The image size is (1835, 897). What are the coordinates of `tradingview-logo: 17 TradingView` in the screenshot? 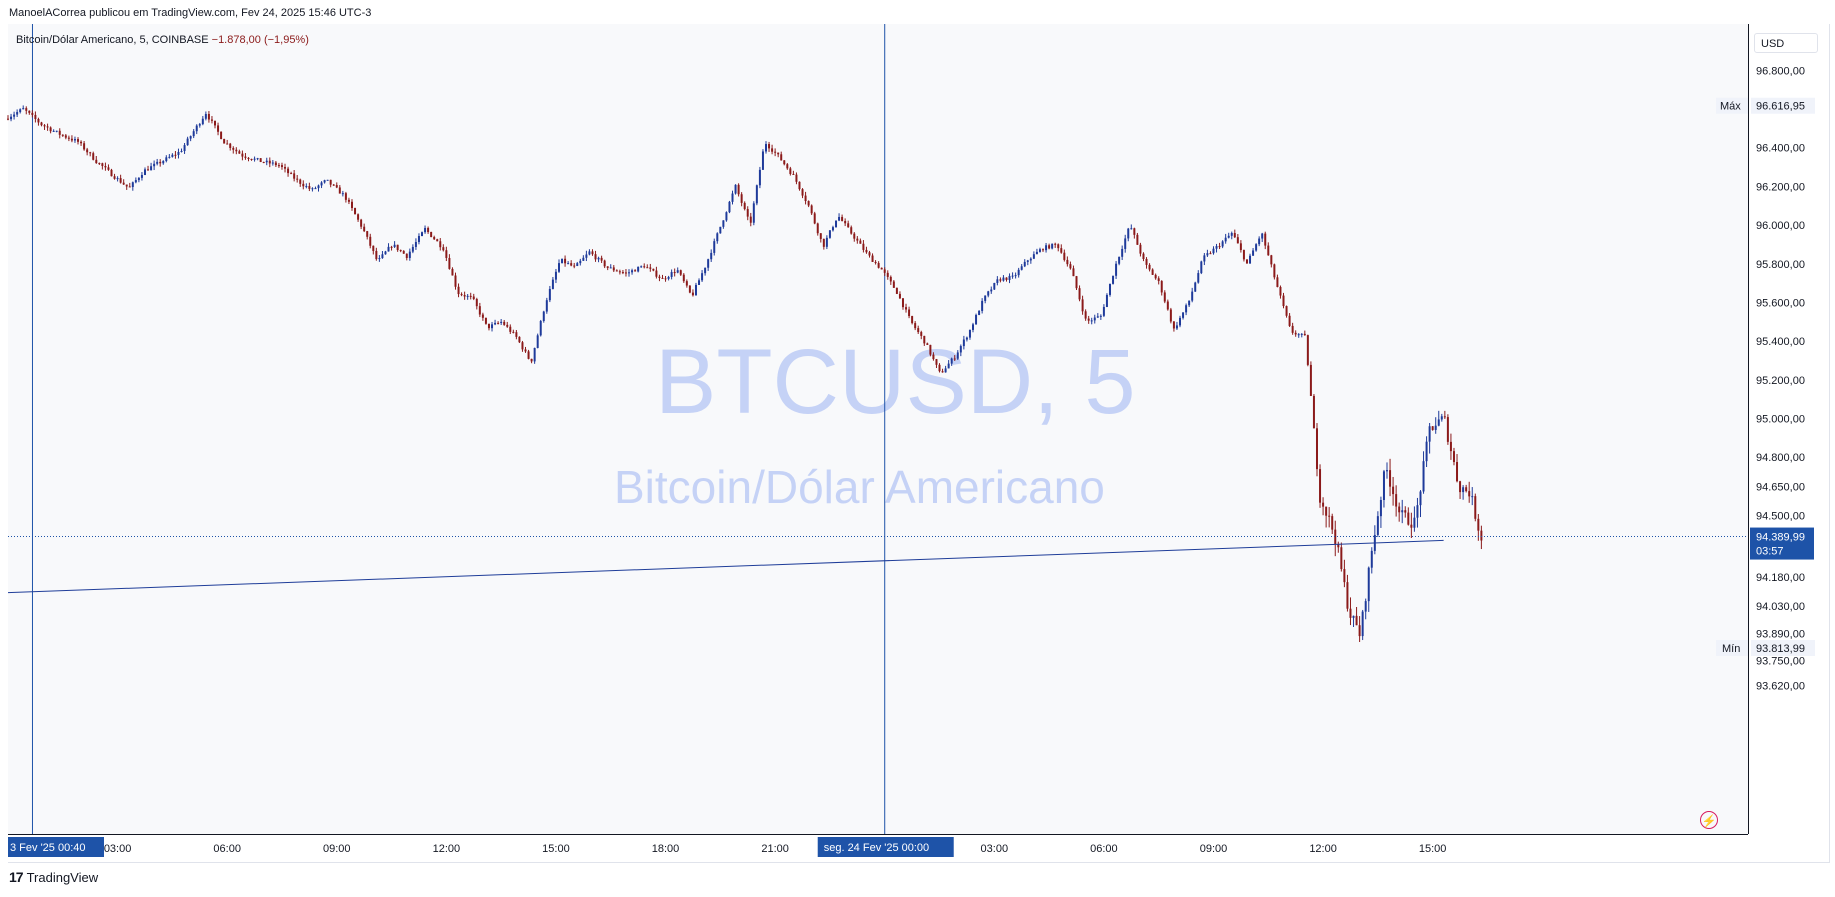 It's located at (53, 877).